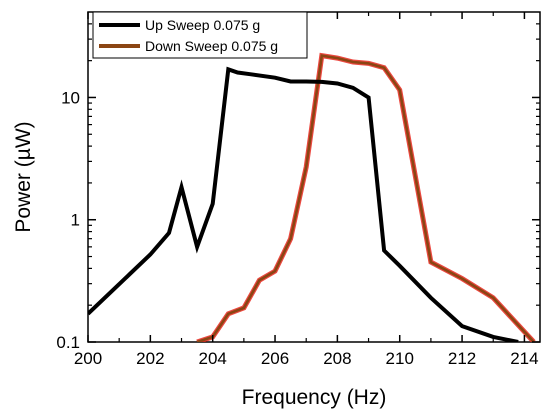  I want to click on legend: Up Sweep 0.075 g Down Sweep 0.075 g, so click(200, 35).